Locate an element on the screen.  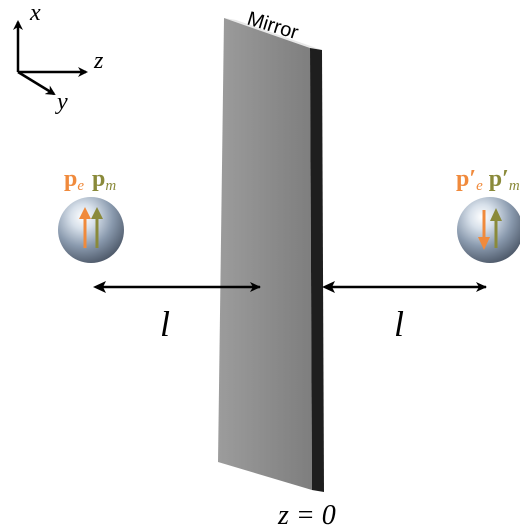
right-distance: l is located at coordinates (404, 312).